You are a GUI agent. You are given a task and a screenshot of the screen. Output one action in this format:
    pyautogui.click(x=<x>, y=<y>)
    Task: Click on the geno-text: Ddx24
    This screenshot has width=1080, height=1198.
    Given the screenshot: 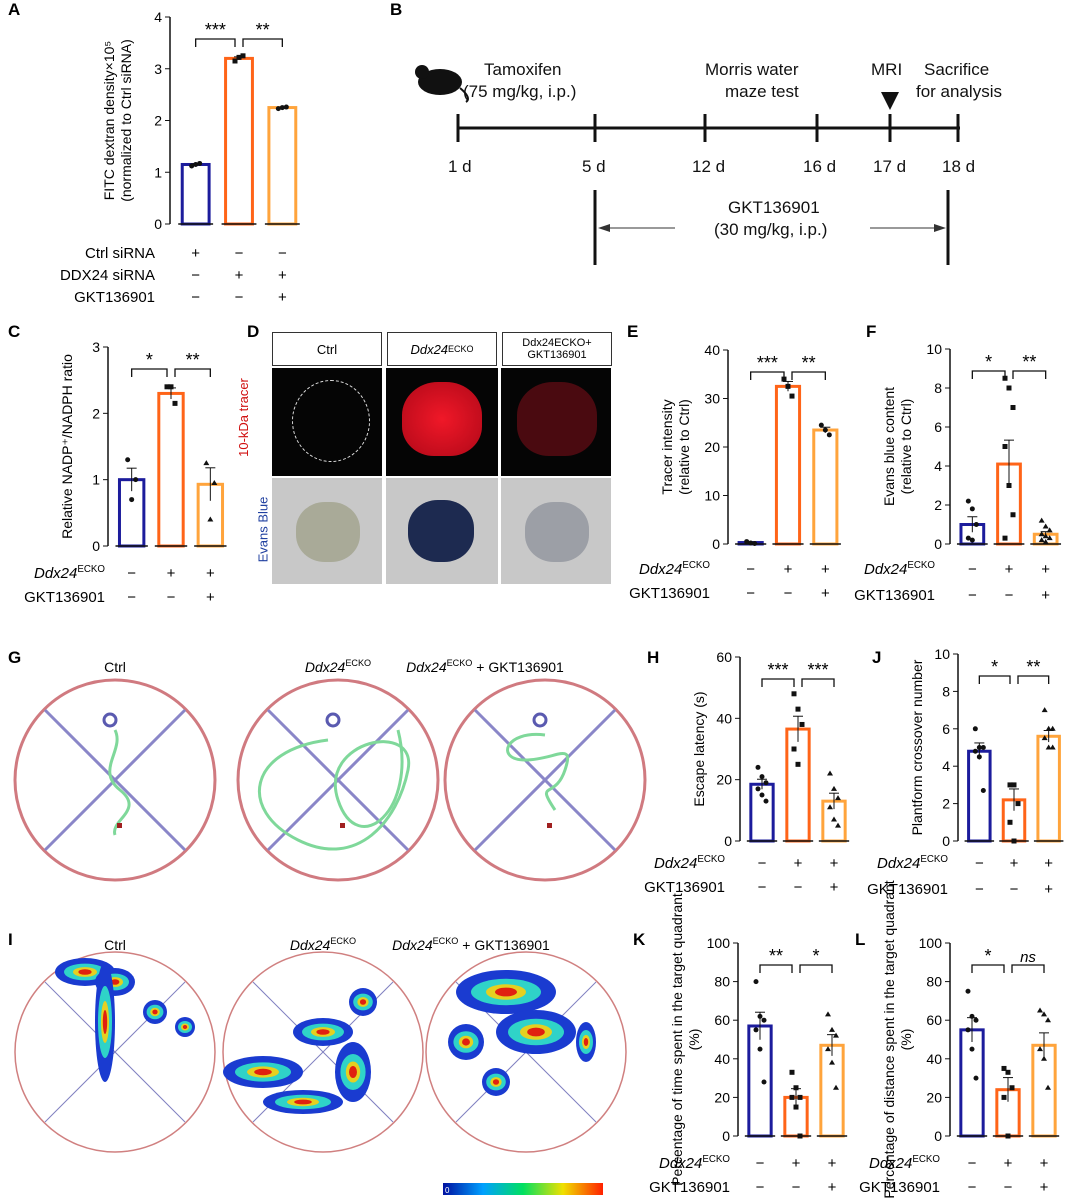 What is the action you would take?
    pyautogui.click(x=429, y=349)
    